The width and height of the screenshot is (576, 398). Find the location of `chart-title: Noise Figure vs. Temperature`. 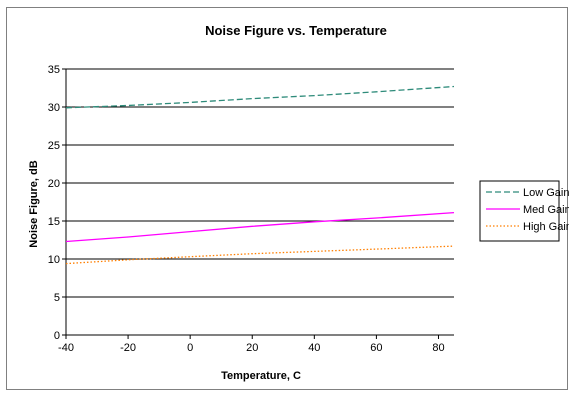

chart-title: Noise Figure vs. Temperature is located at coordinates (296, 30).